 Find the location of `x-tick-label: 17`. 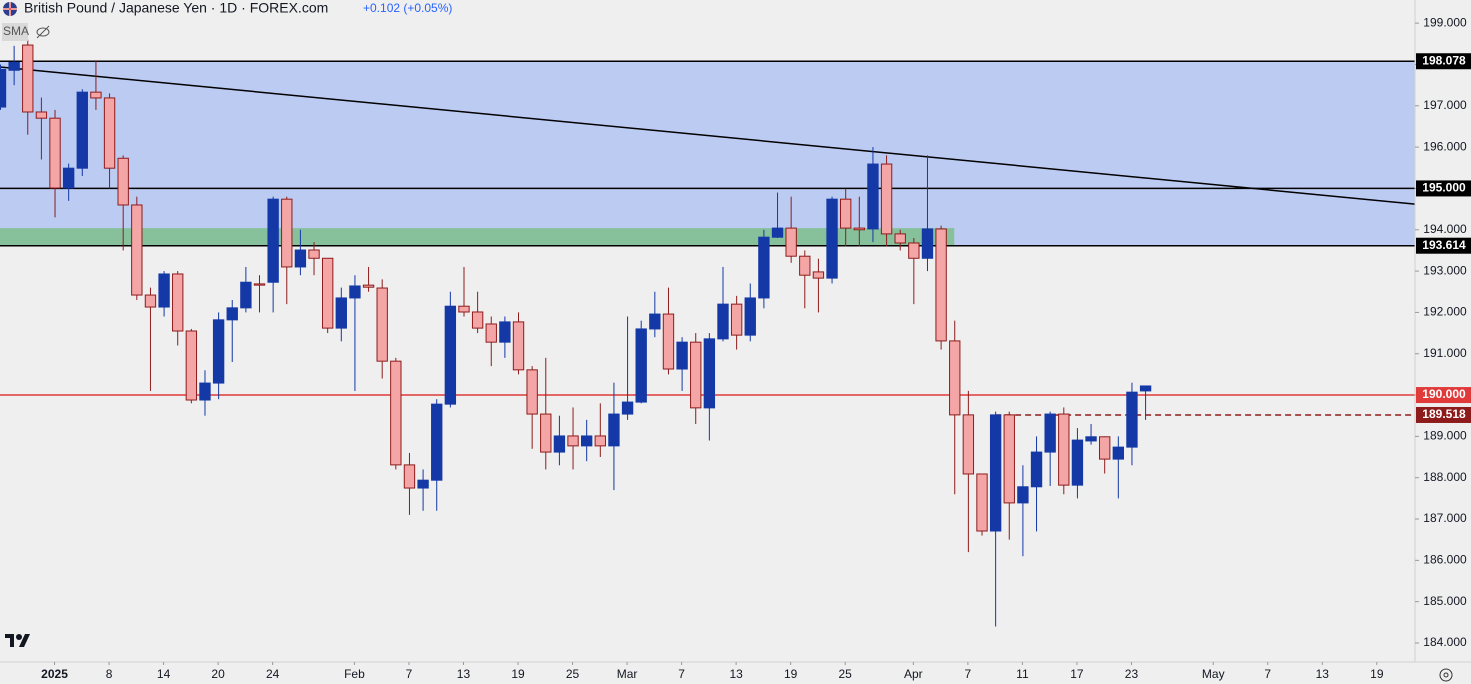

x-tick-label: 17 is located at coordinates (1077, 674).